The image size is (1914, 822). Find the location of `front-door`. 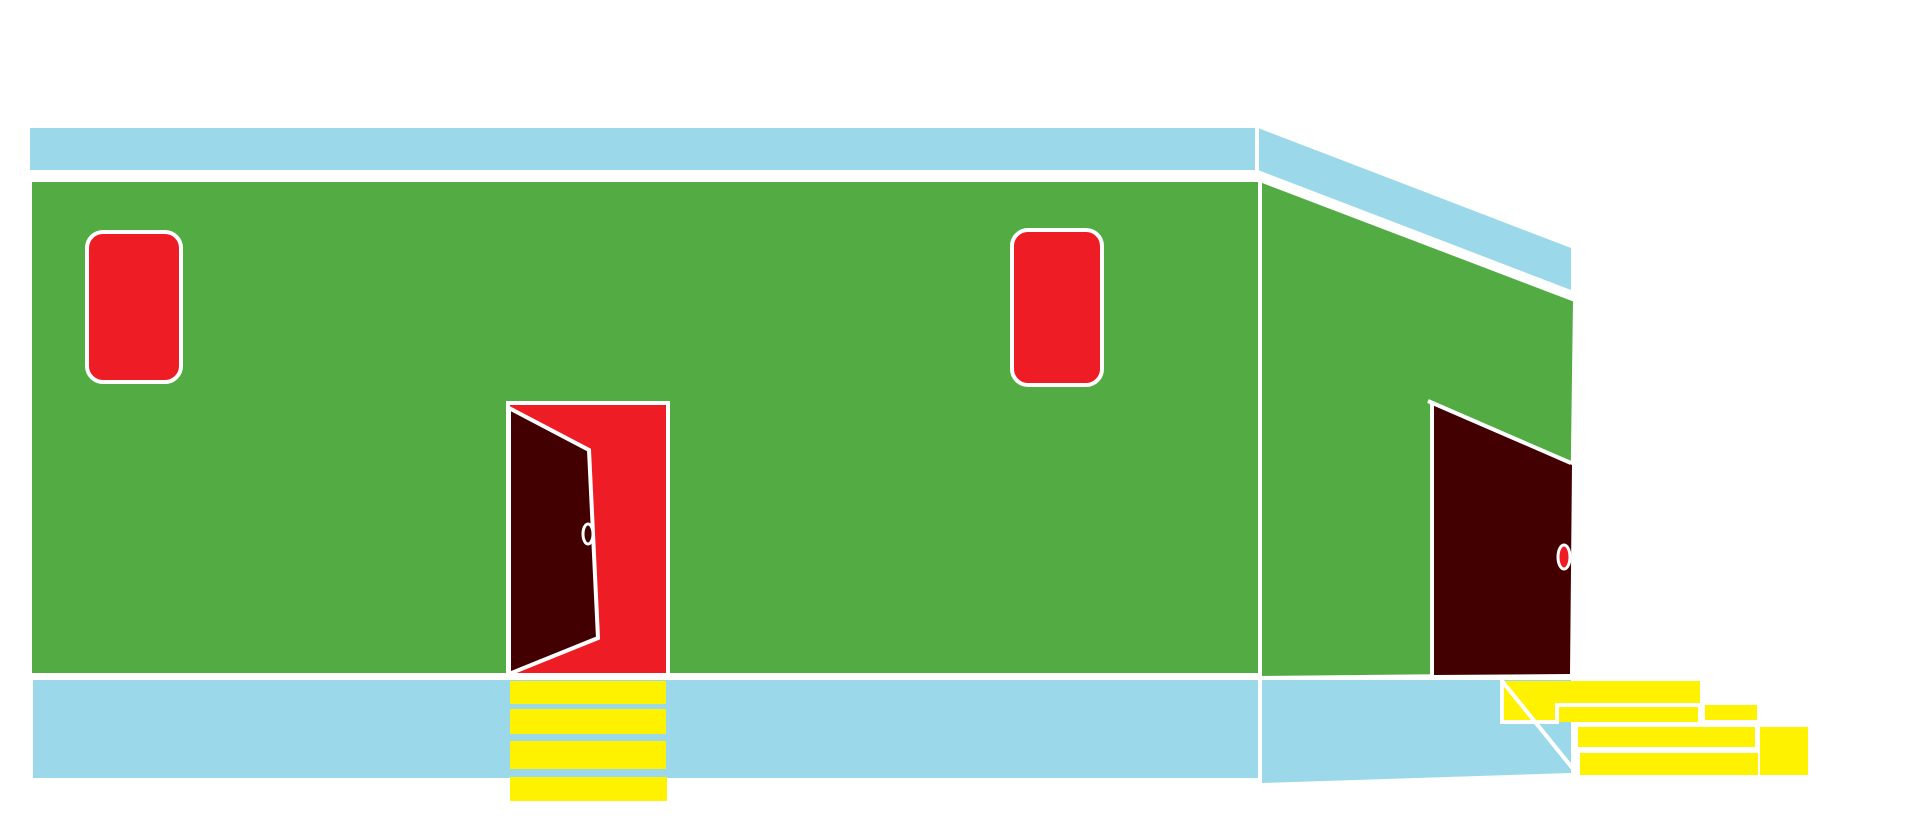

front-door is located at coordinates (588, 539).